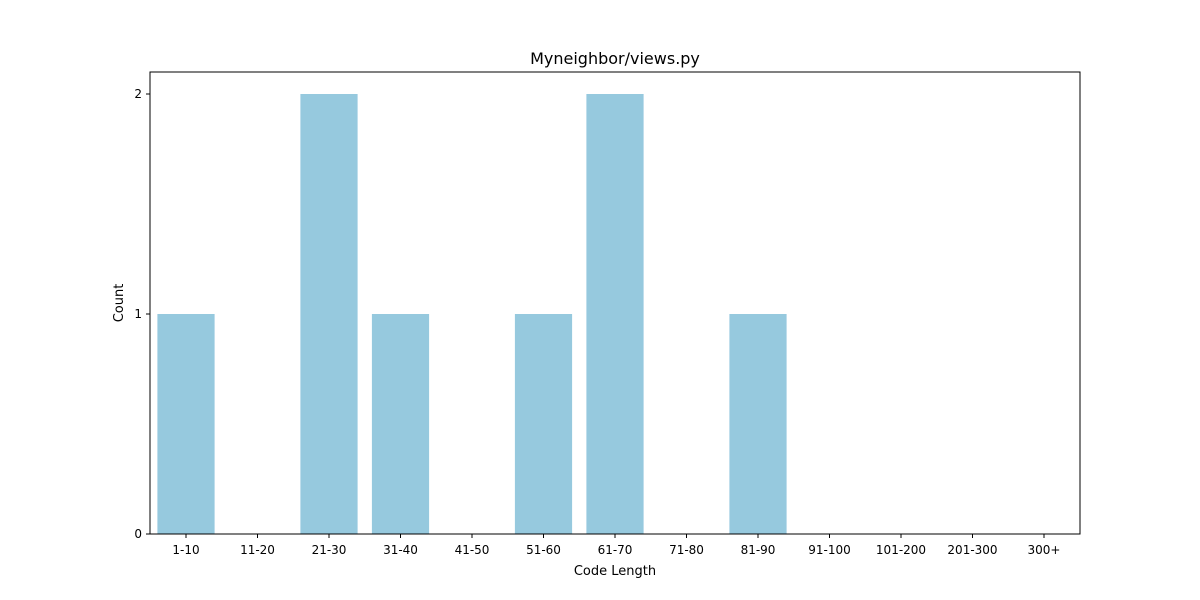  Describe the element at coordinates (901, 550) in the screenshot. I see `x-tick-label: 101-200` at that location.